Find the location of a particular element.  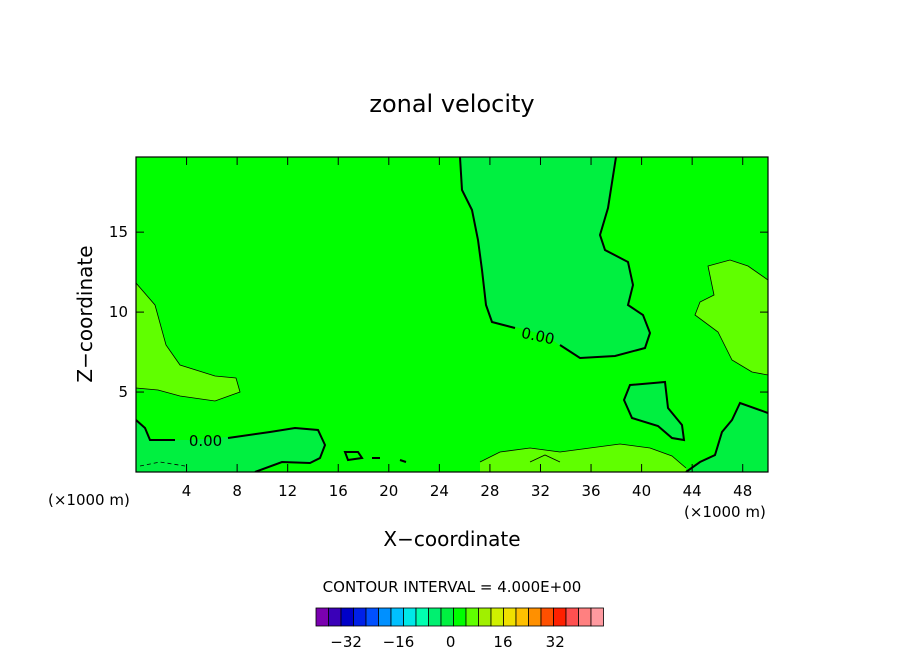

positive-region-left is located at coordinates (188, 342).